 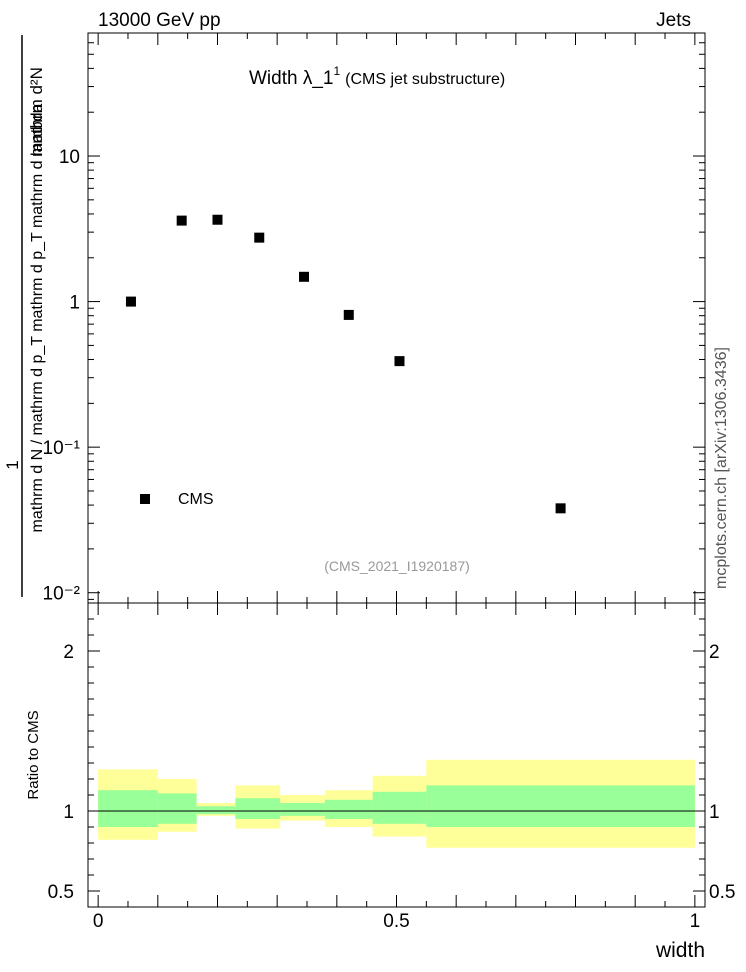 What do you see at coordinates (33, 754) in the screenshot?
I see `ratio-y-axis-label: Ratio to CMS` at bounding box center [33, 754].